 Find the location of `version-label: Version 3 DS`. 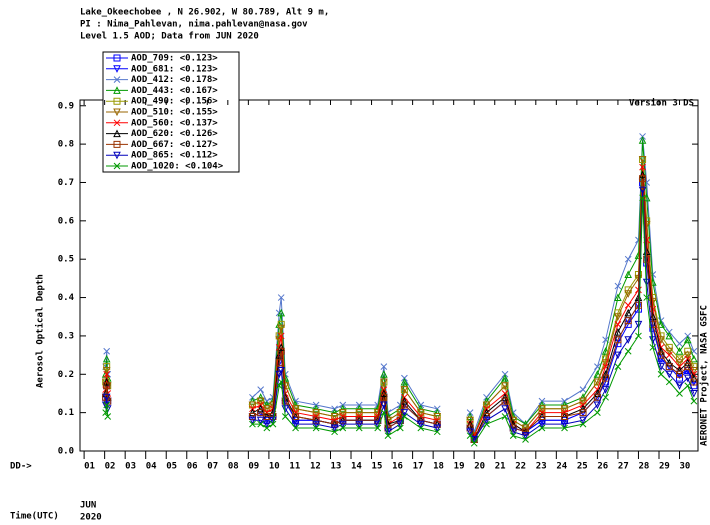

version-label: Version 3 DS is located at coordinates (661, 103).